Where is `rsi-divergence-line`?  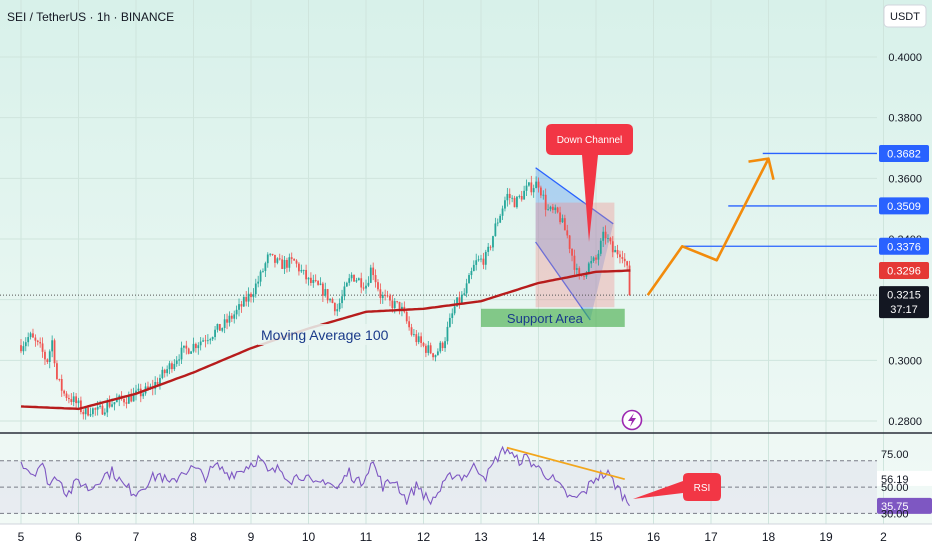 rsi-divergence-line is located at coordinates (565, 463).